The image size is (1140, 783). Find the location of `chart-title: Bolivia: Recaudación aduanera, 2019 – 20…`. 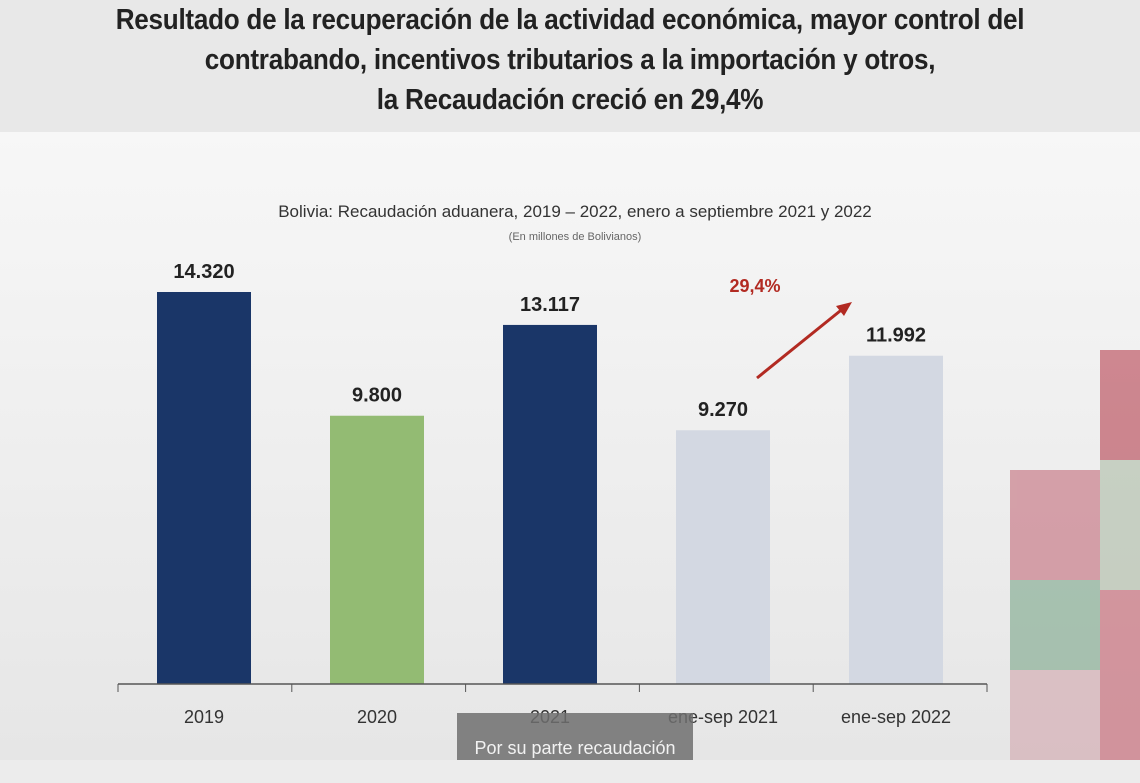

chart-title: Bolivia: Recaudación aduanera, 2019 – 20… is located at coordinates (575, 211).